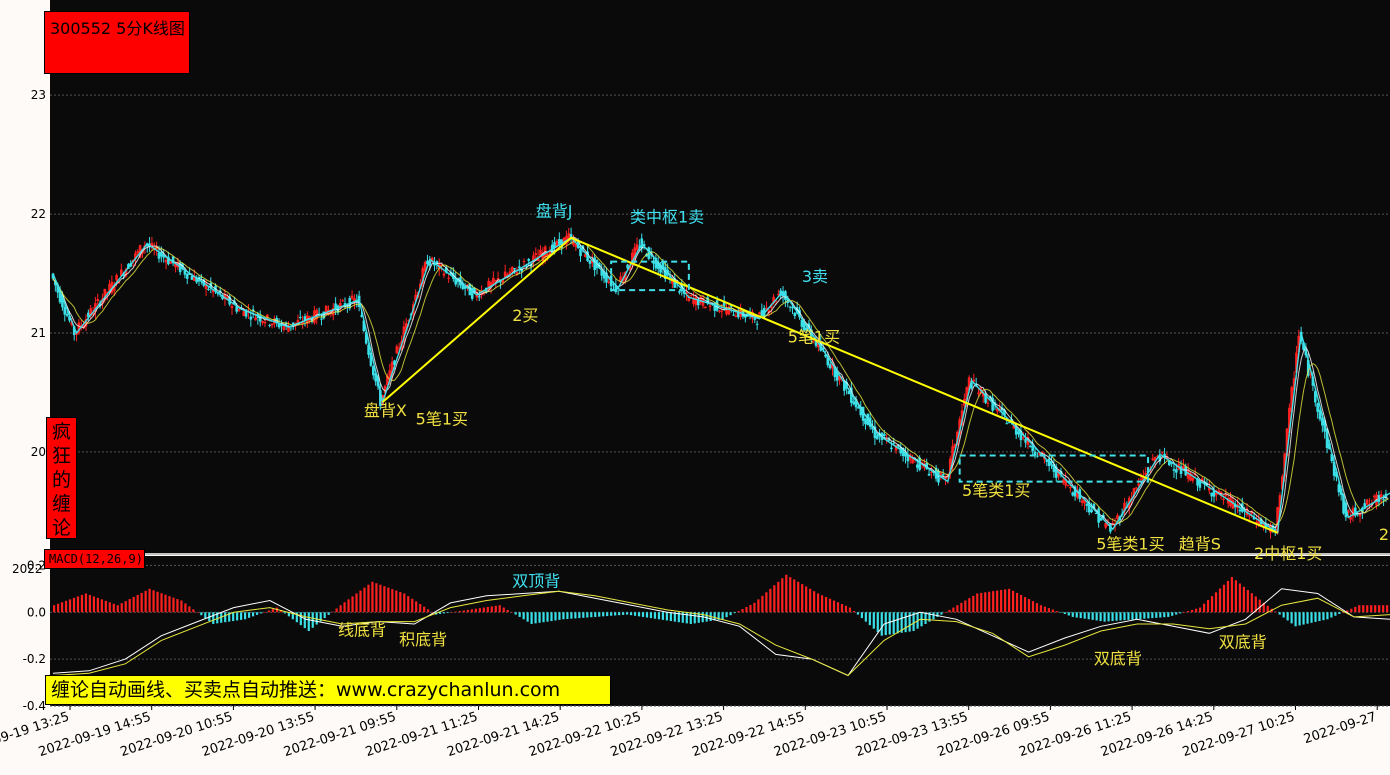  Describe the element at coordinates (1288, 553) in the screenshot. I see `signal-annotation: 2中枢1买` at that location.